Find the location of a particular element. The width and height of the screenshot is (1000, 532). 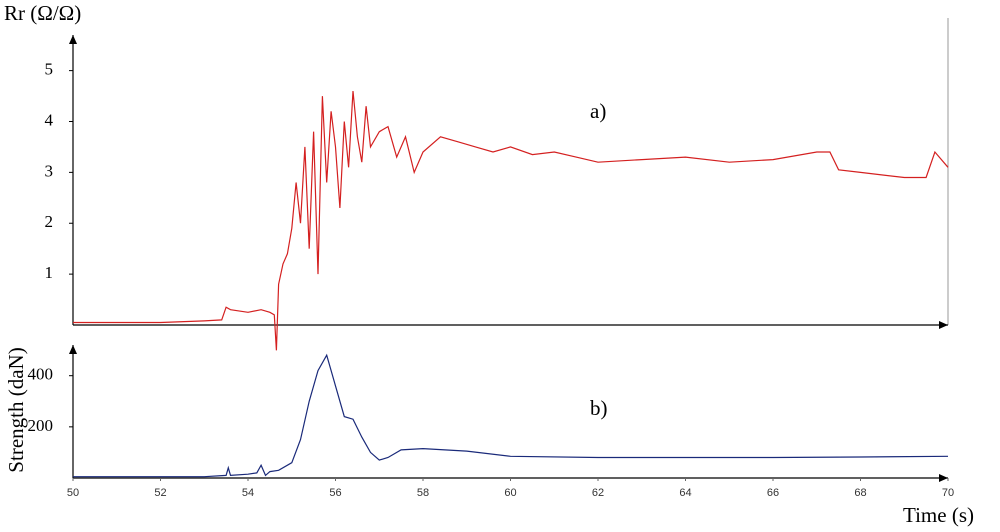

annotation: b) is located at coordinates (599, 408).